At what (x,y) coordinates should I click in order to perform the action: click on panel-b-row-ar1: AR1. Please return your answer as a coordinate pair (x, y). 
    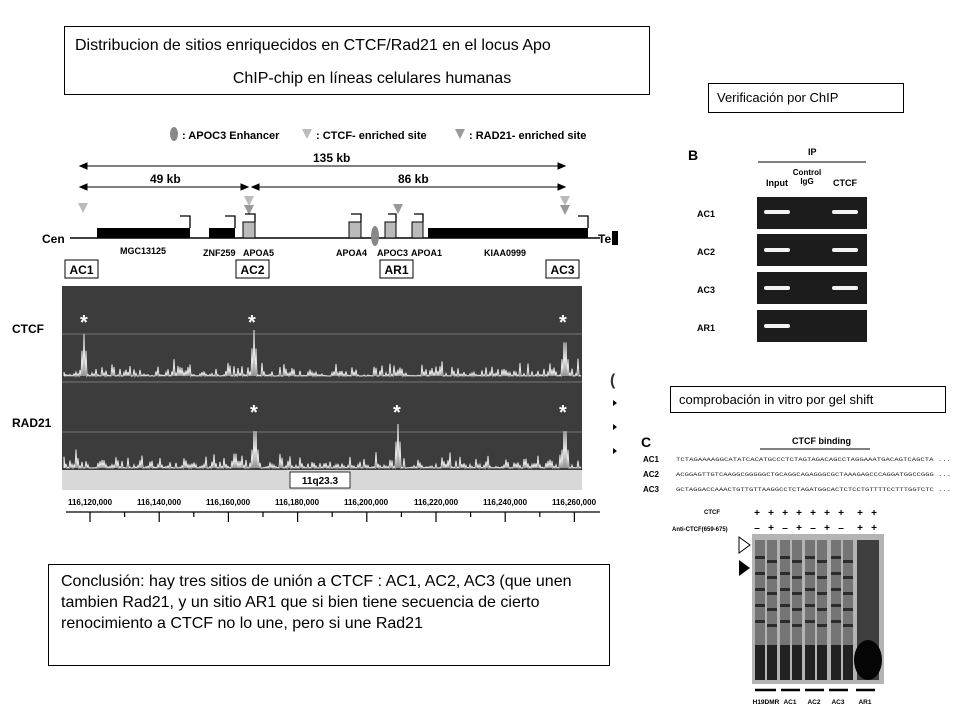
    Looking at the image, I should click on (706, 328).